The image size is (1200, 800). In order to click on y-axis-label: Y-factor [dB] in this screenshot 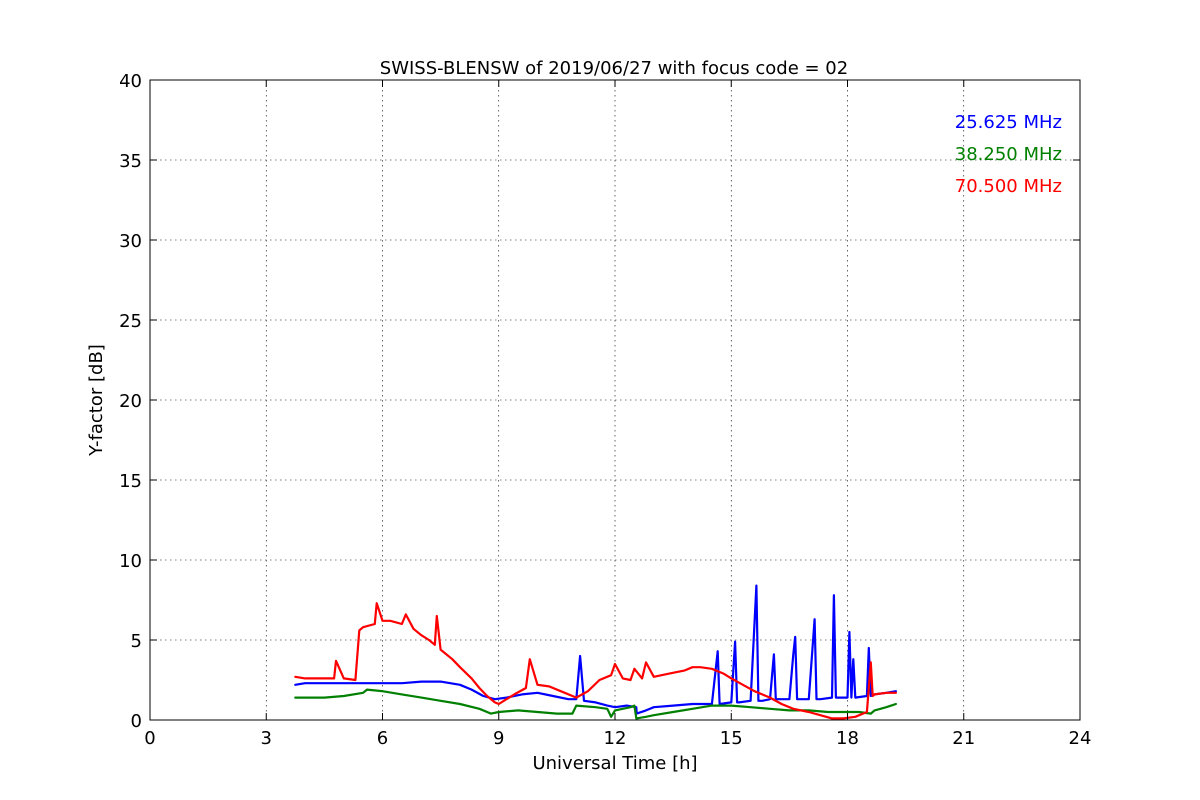, I will do `click(96, 400)`.